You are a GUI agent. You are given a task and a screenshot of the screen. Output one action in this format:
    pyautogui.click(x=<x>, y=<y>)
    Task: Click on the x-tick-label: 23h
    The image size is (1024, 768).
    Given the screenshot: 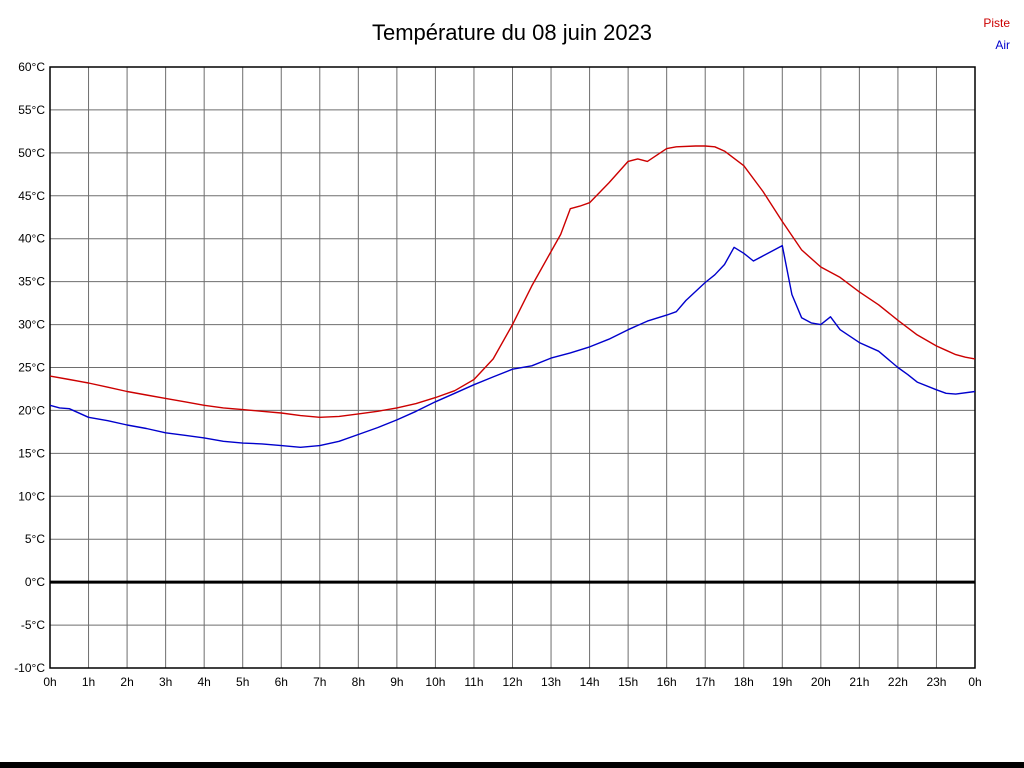 What is the action you would take?
    pyautogui.click(x=936, y=682)
    